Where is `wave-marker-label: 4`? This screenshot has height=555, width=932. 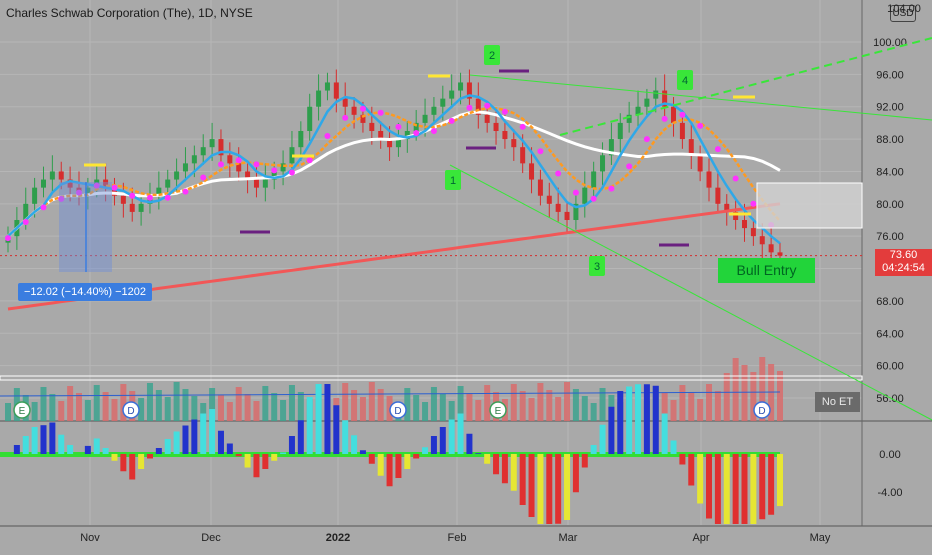
wave-marker-label: 4 is located at coordinates (685, 81).